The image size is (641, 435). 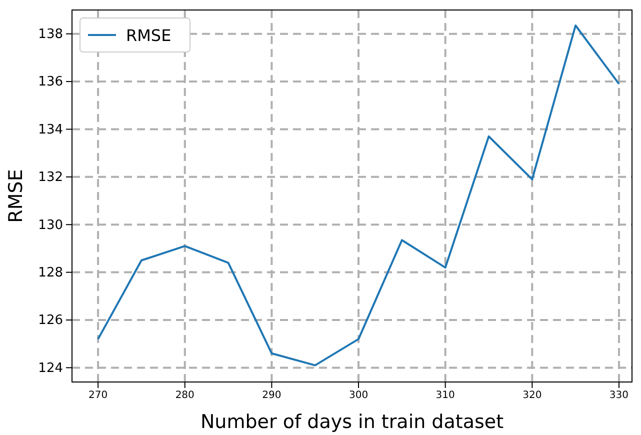 What do you see at coordinates (50, 225) in the screenshot?
I see `y-tick-label: 130` at bounding box center [50, 225].